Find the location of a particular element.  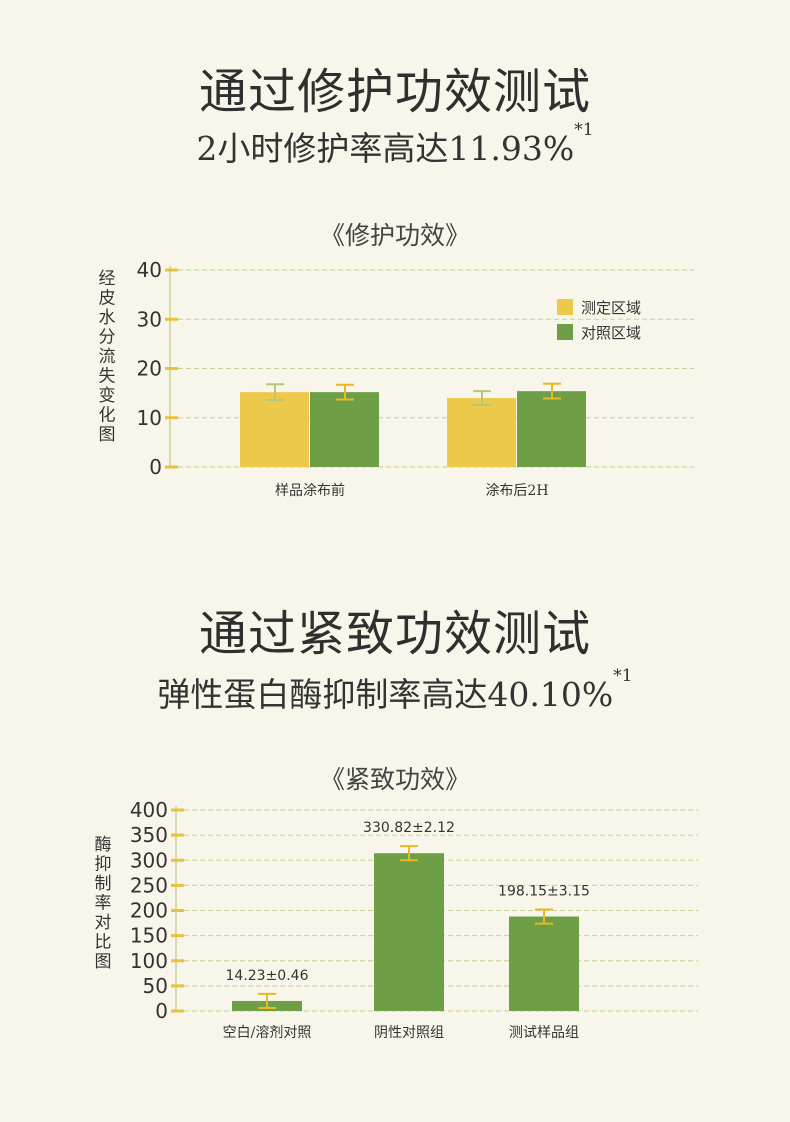

y-tick-label: 400 is located at coordinates (149, 810).